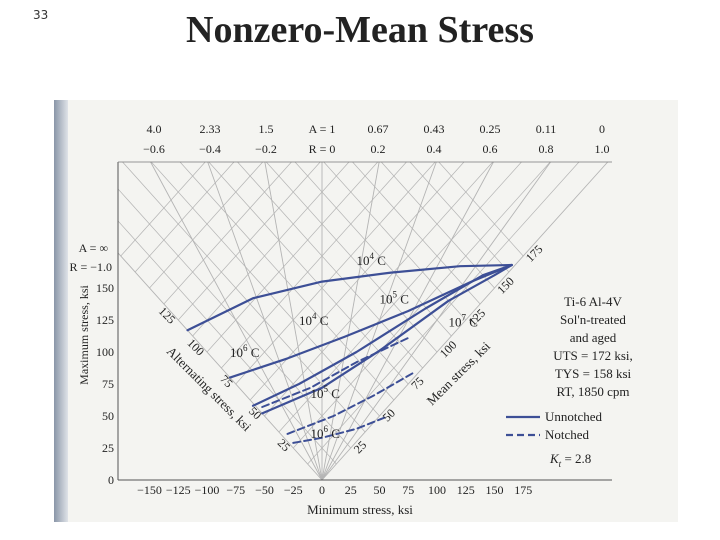 The height and width of the screenshot is (540, 720). What do you see at coordinates (360, 509) in the screenshot?
I see `x-axis-title: Minimum stress, ksi` at bounding box center [360, 509].